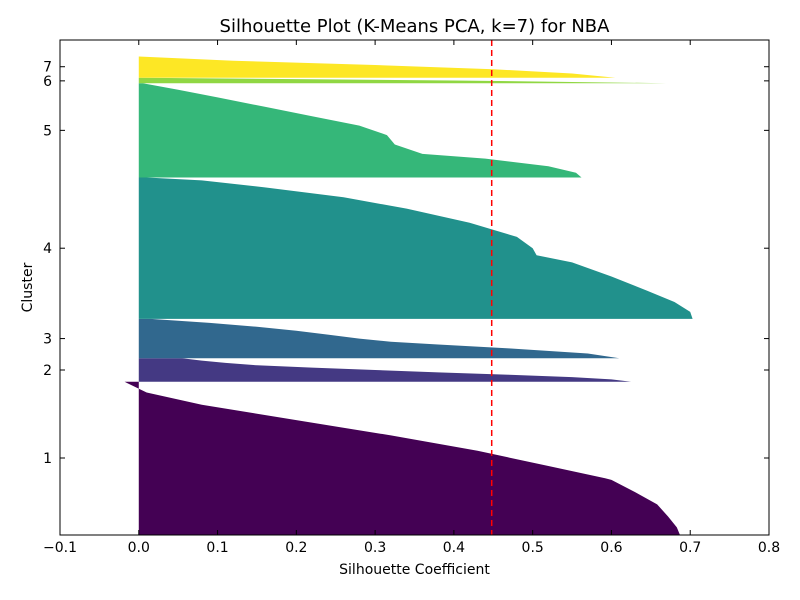 This screenshot has height=600, width=800. I want to click on cluster-2-area, so click(385, 370).